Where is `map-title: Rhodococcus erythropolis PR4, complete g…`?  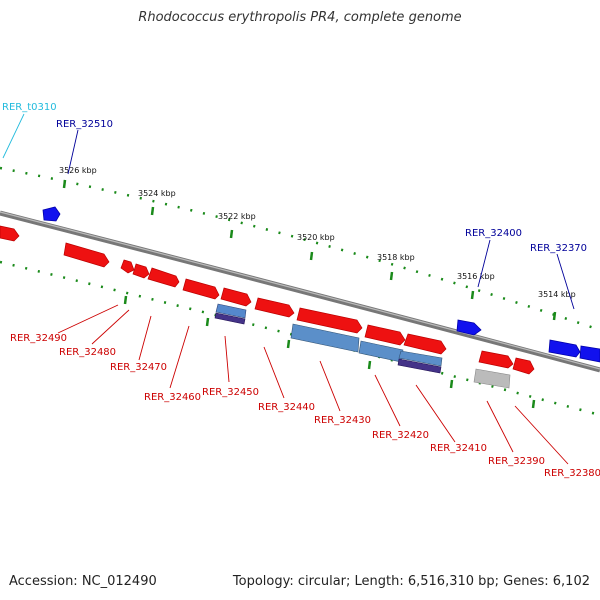 map-title: Rhodococcus erythropolis PR4, complete g… is located at coordinates (300, 17).